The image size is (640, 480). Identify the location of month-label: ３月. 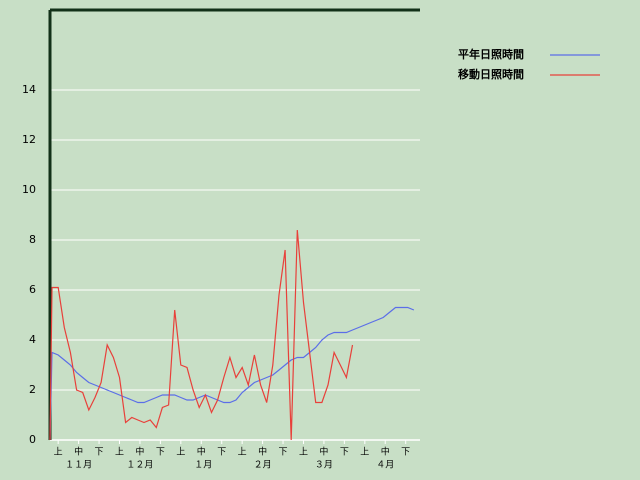
(324, 465).